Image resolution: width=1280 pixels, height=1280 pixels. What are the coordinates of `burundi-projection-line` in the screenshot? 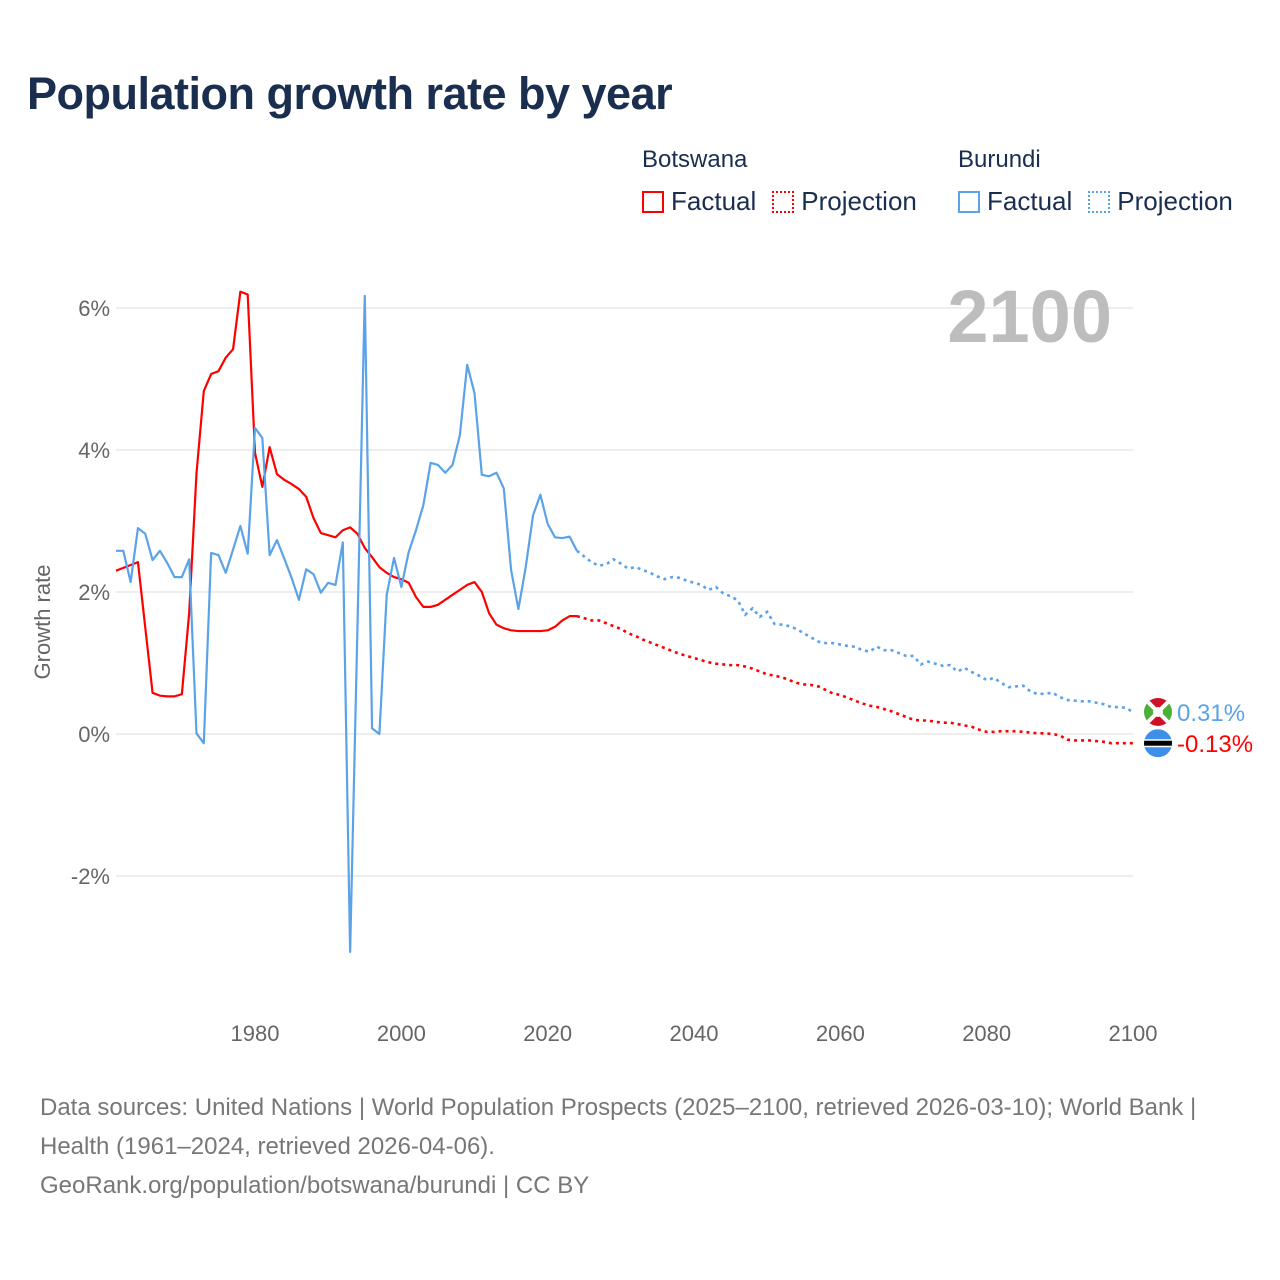 It's located at (855, 631).